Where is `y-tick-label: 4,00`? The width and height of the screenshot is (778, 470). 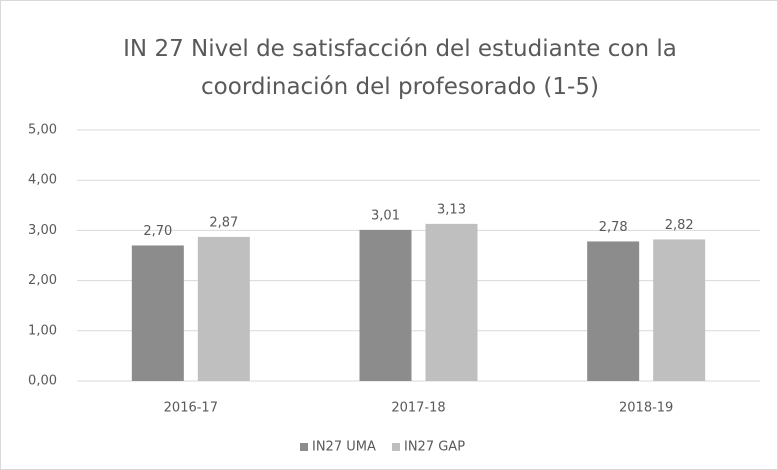 y-tick-label: 4,00 is located at coordinates (42, 180).